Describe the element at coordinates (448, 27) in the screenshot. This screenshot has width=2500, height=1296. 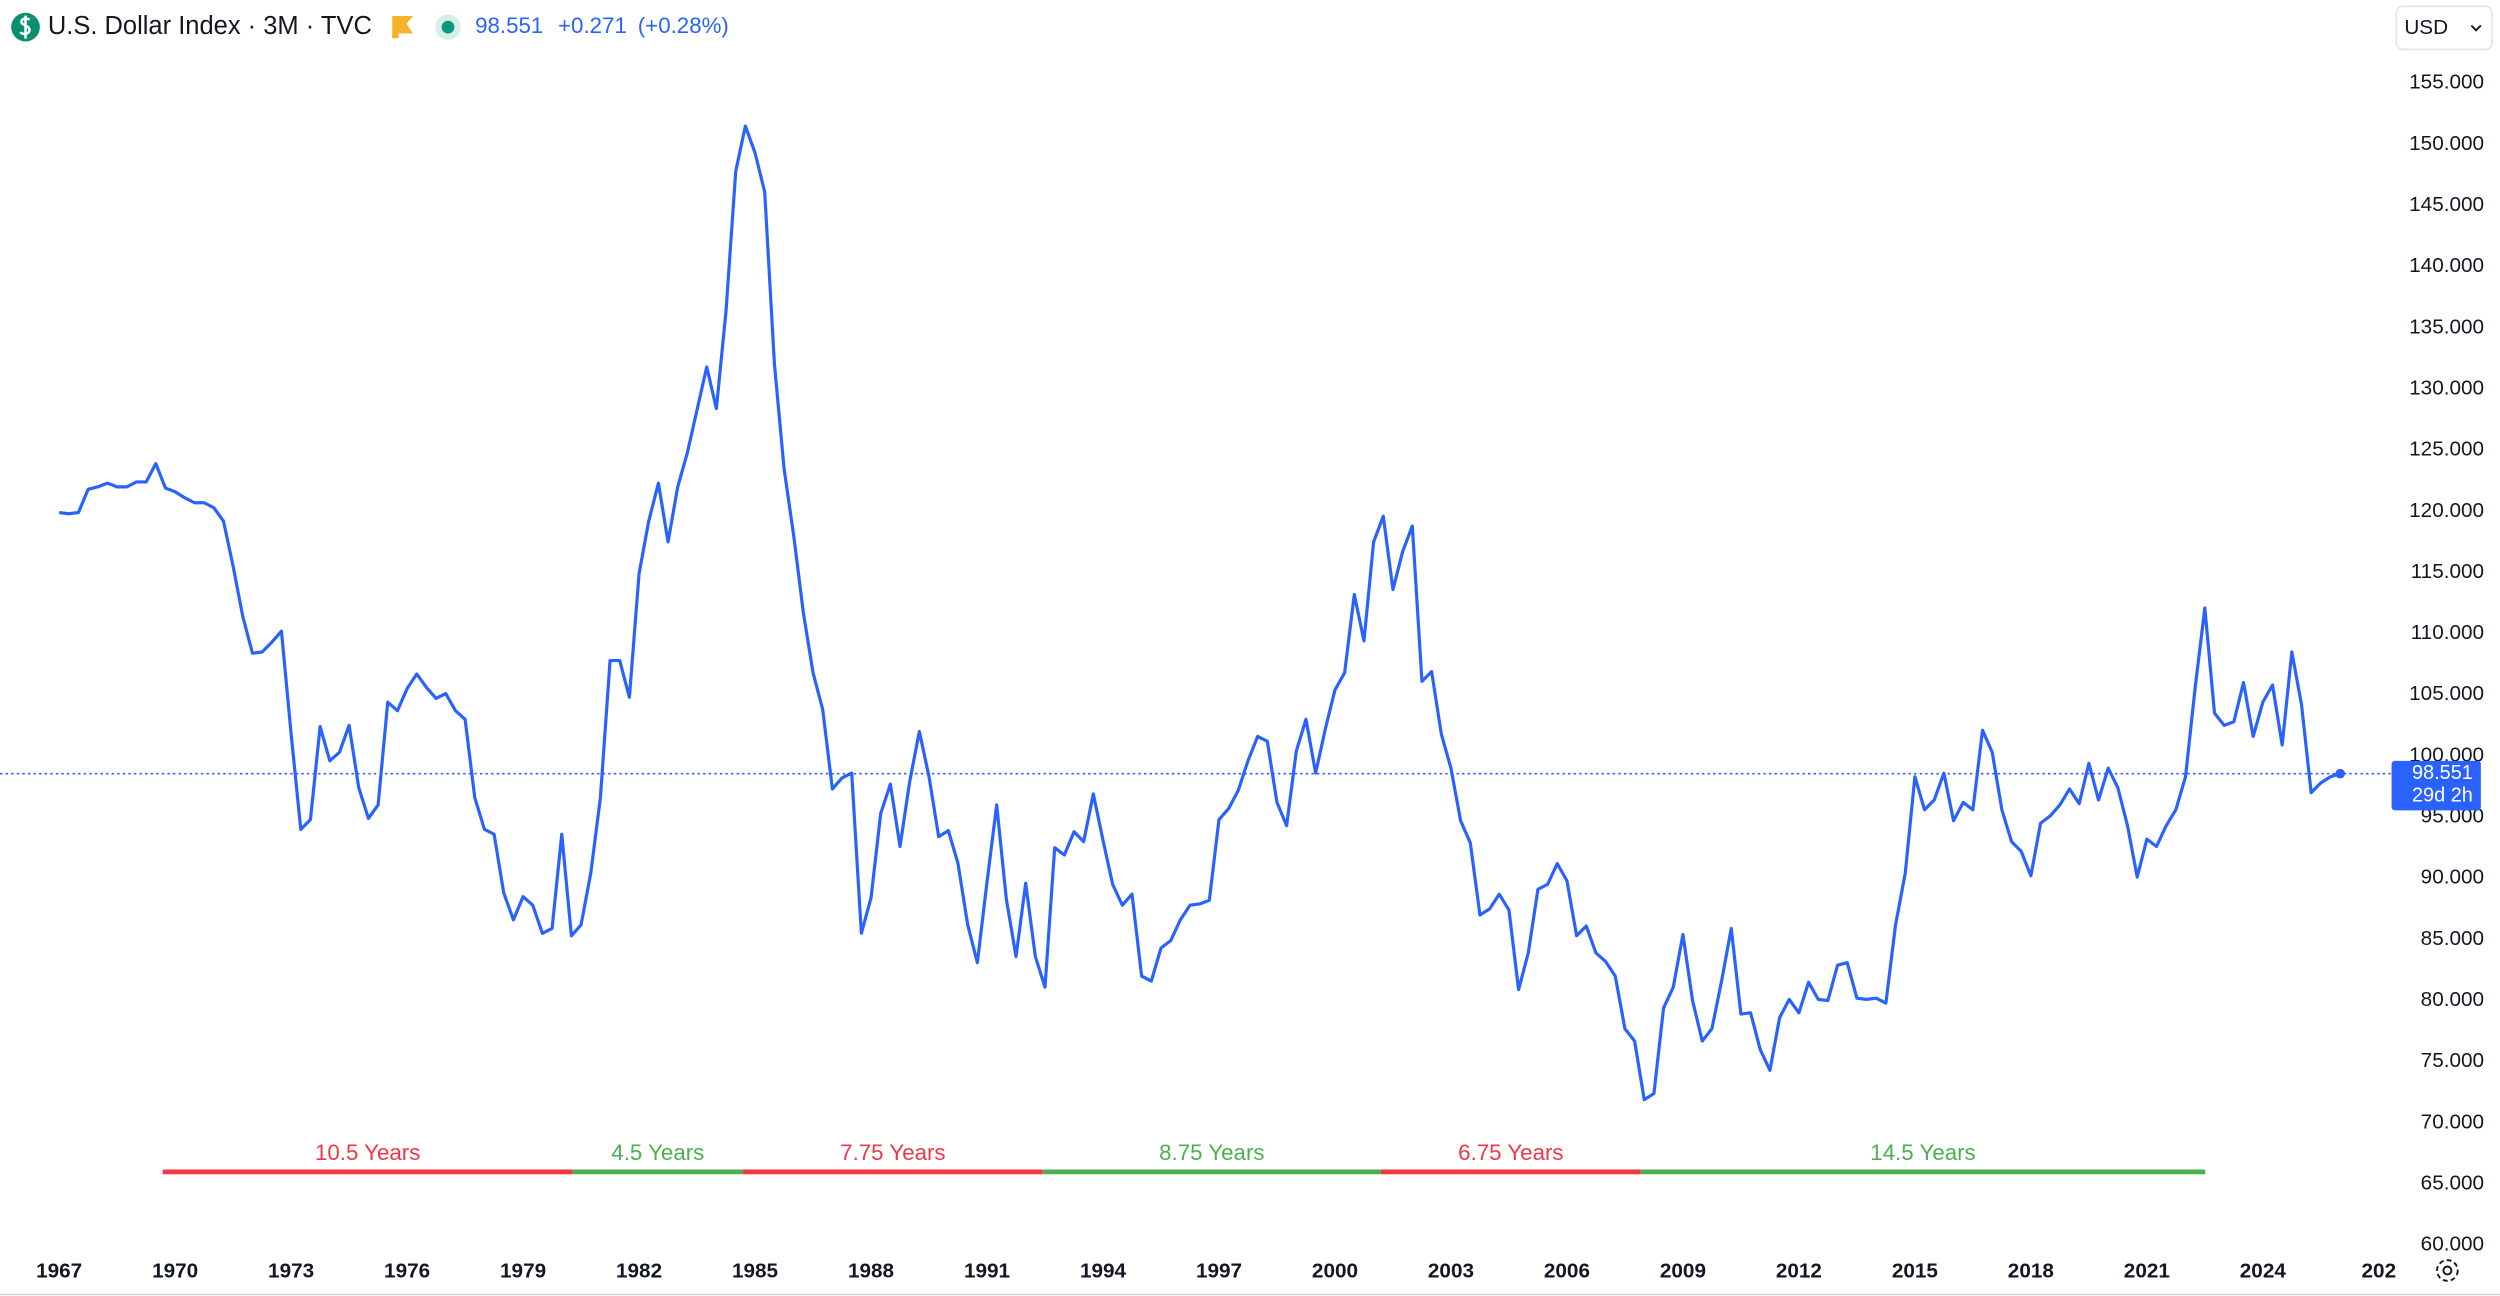
I see `status-dot` at that location.